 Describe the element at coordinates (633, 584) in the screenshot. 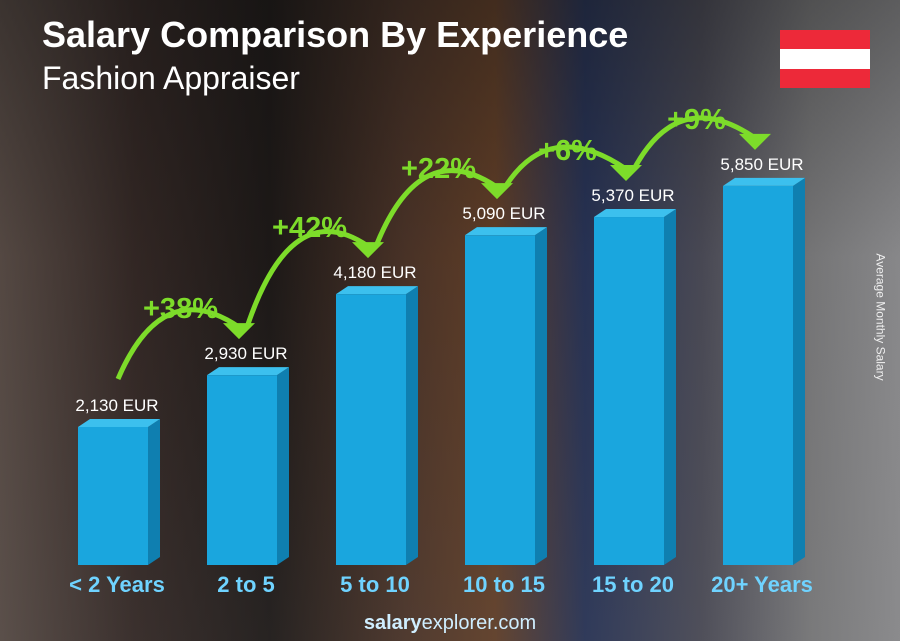

I see `category-label: 15 to 20` at that location.